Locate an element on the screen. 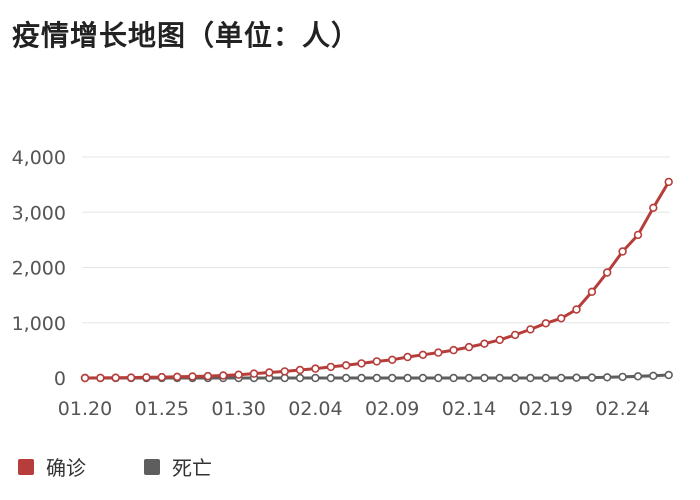 The height and width of the screenshot is (500, 700). y-tick-label: 0 is located at coordinates (60, 379).